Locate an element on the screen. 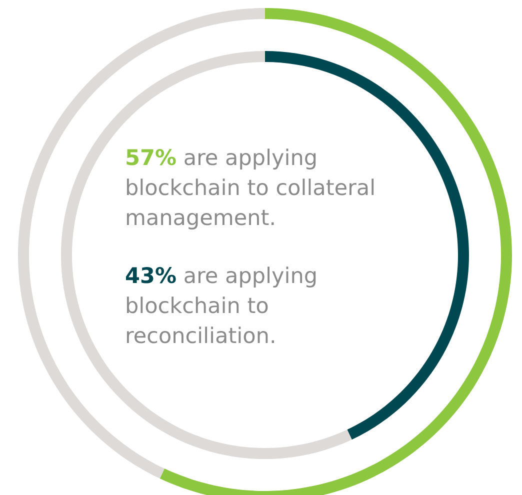  text: 57% are applying blockchain to collateral management. is located at coordinates (250, 189).